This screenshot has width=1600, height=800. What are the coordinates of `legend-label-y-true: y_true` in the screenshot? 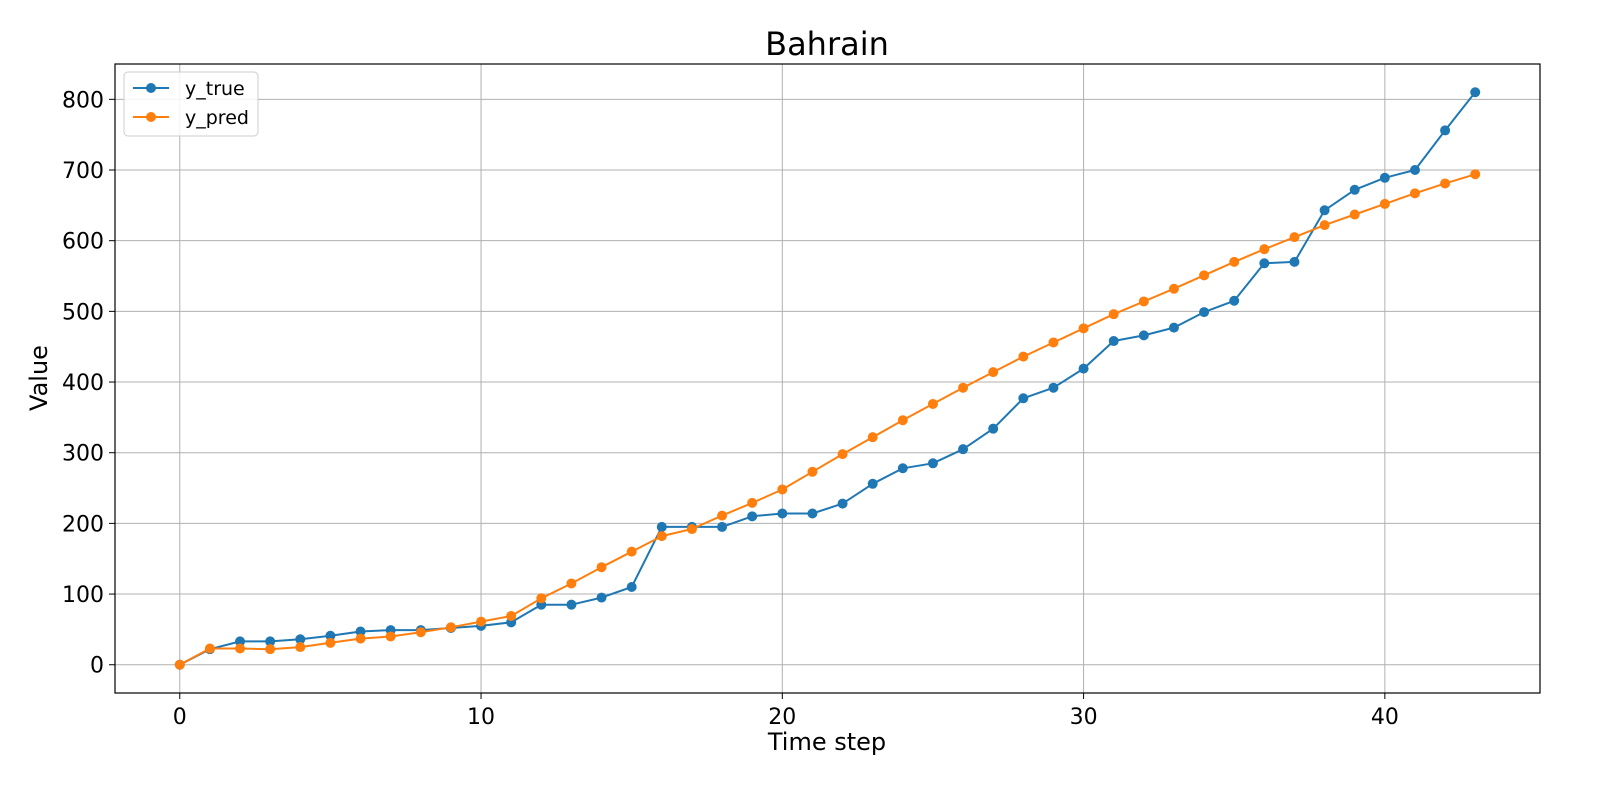 It's located at (215, 89).